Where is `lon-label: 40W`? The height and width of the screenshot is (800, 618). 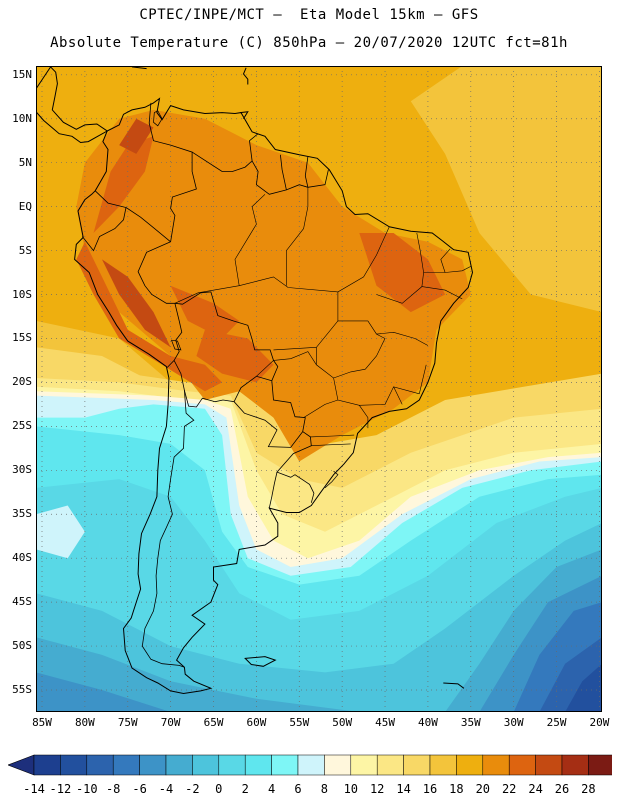
lon-label: 40W is located at coordinates (427, 722).